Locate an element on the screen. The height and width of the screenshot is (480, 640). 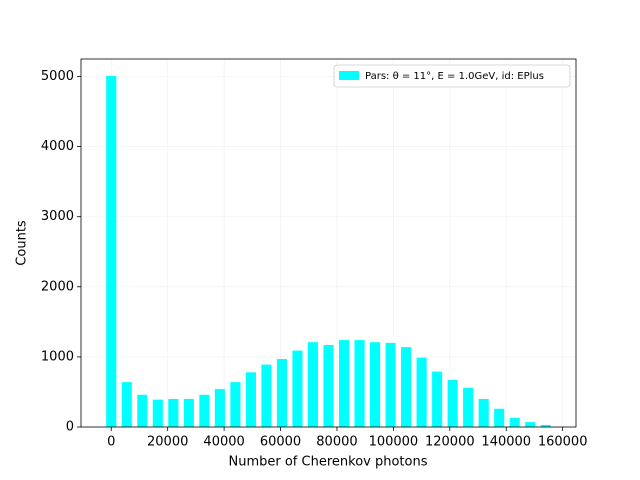
x-axis-label: Number of Cherenkov photons is located at coordinates (328, 462).